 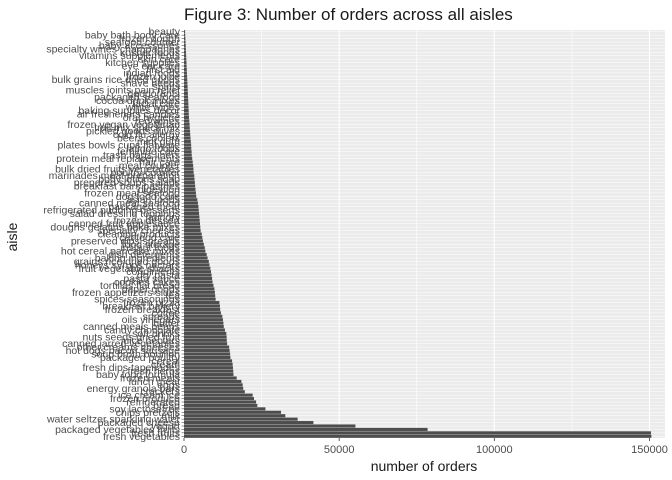 I want to click on x-tick-label: 150000, so click(x=649, y=450).